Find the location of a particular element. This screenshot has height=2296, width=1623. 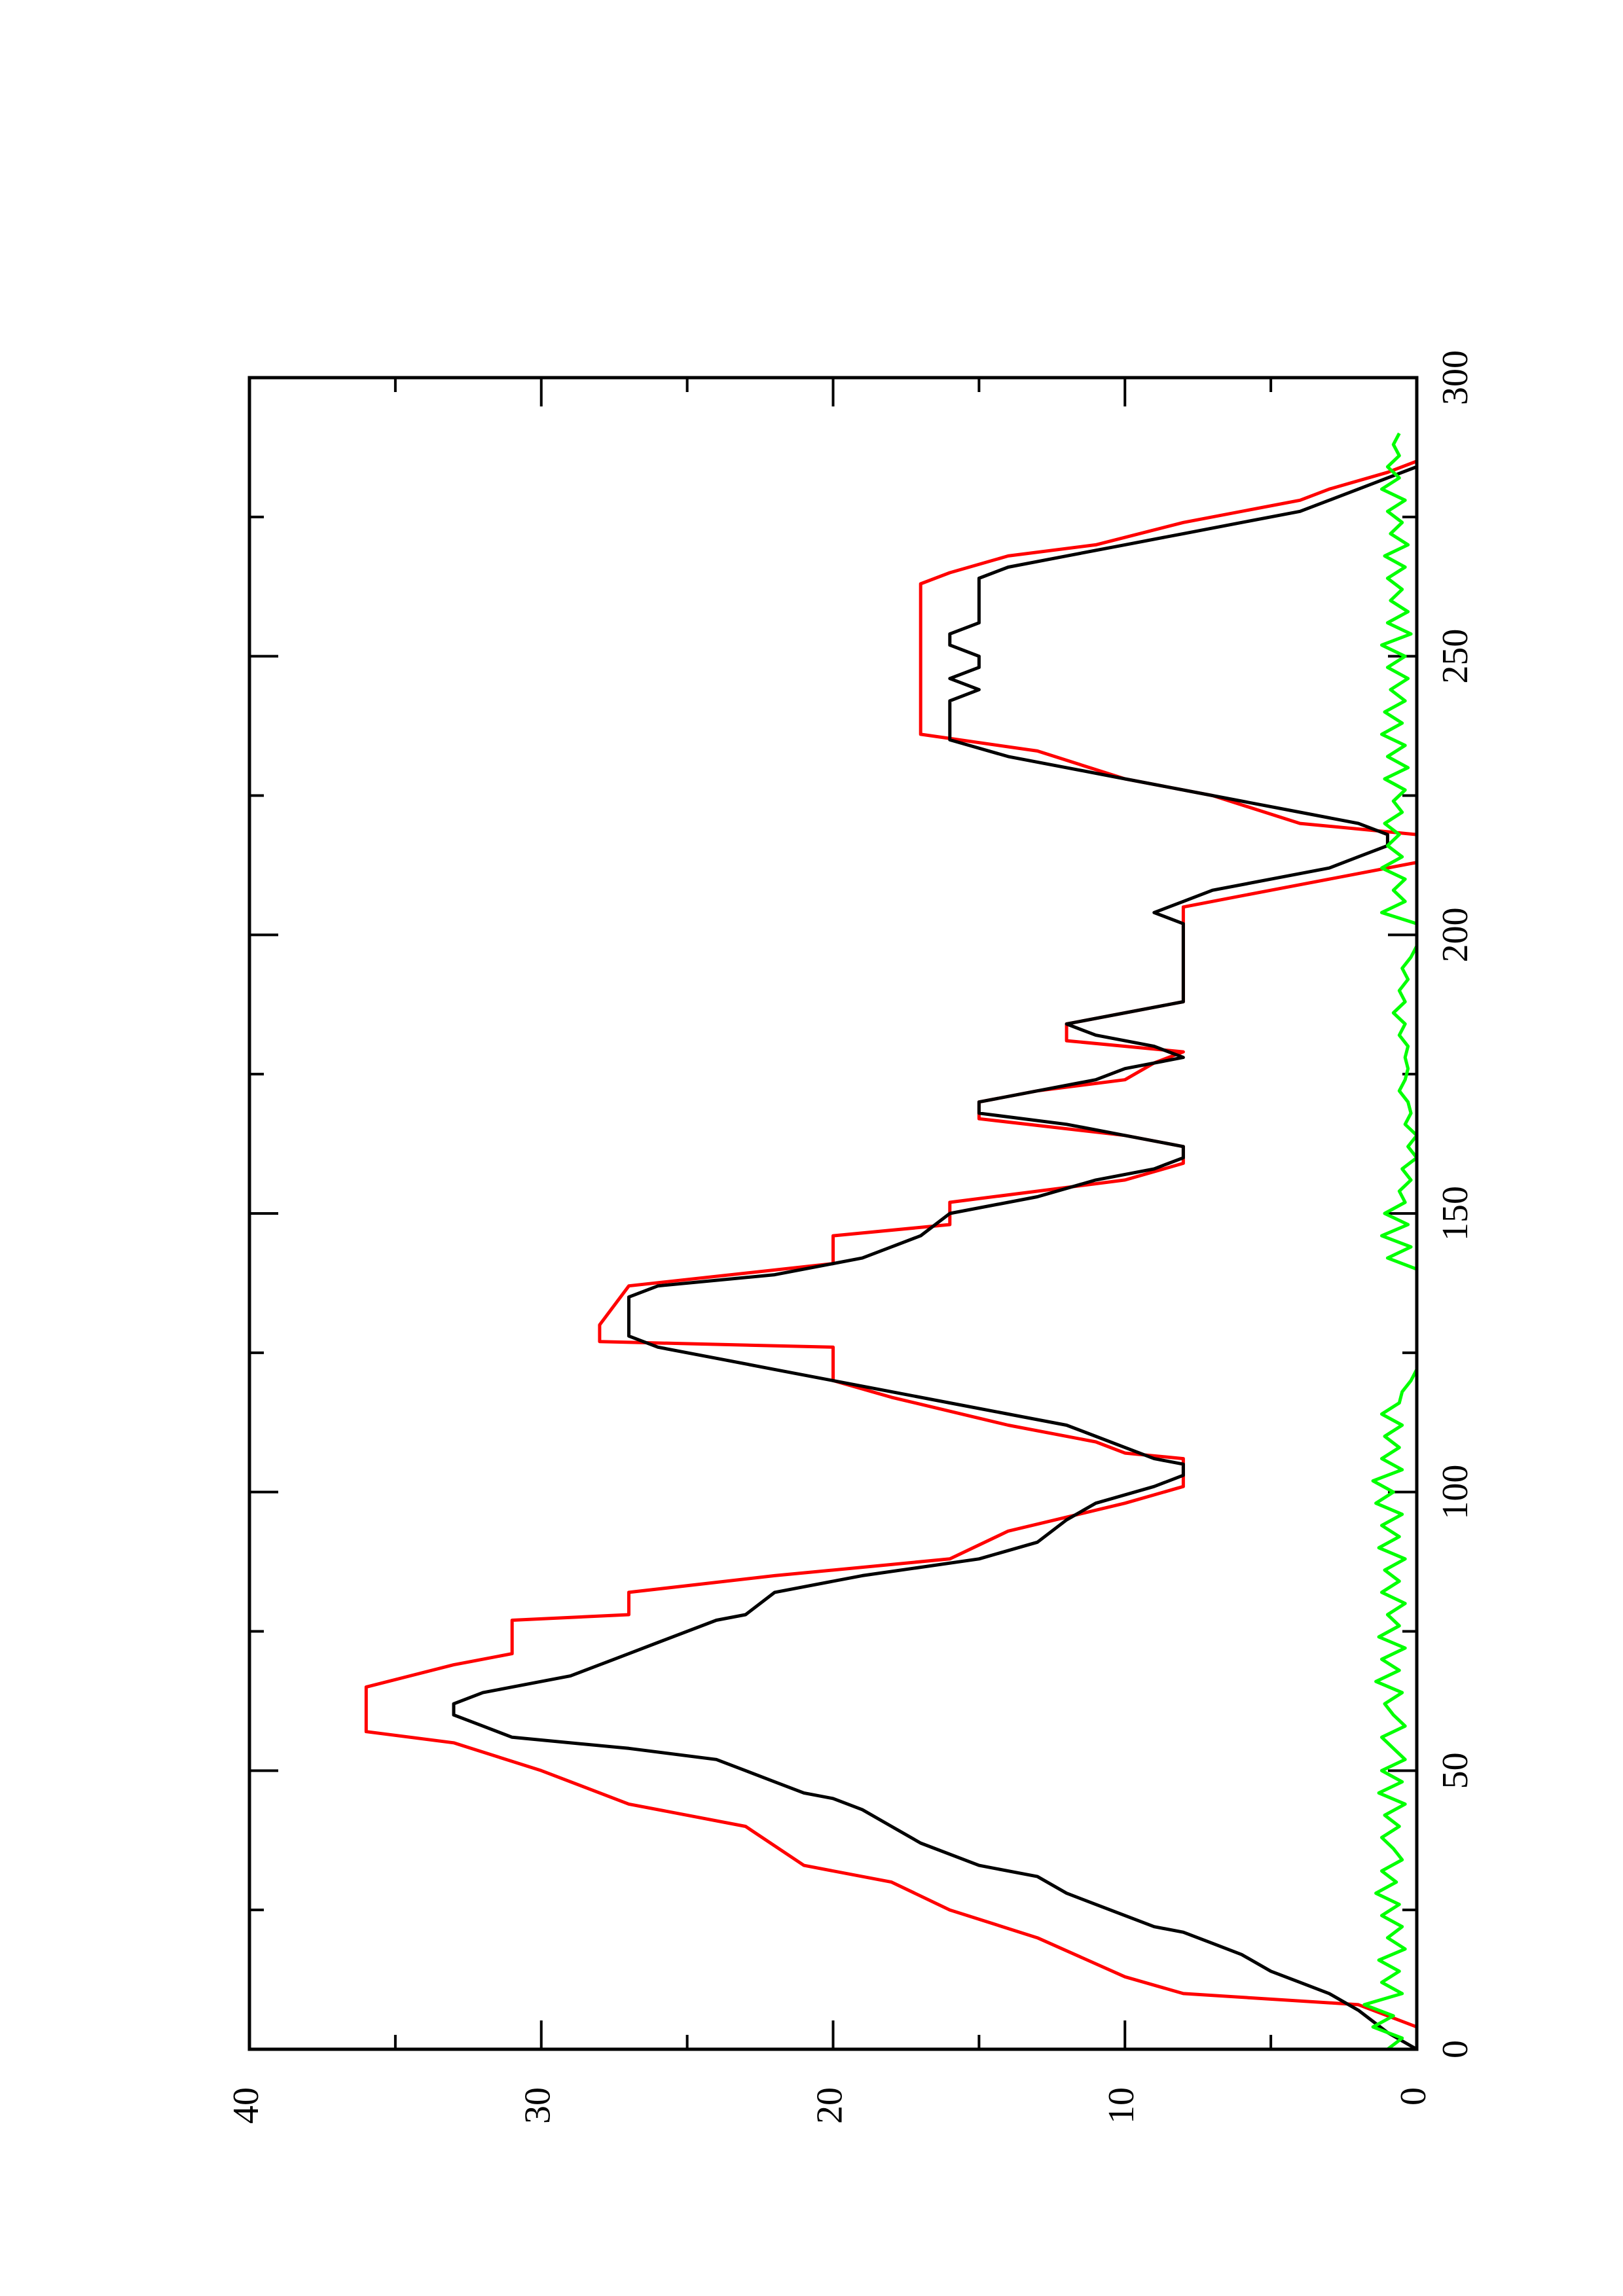

green-series-line is located at coordinates (1390, 1241).